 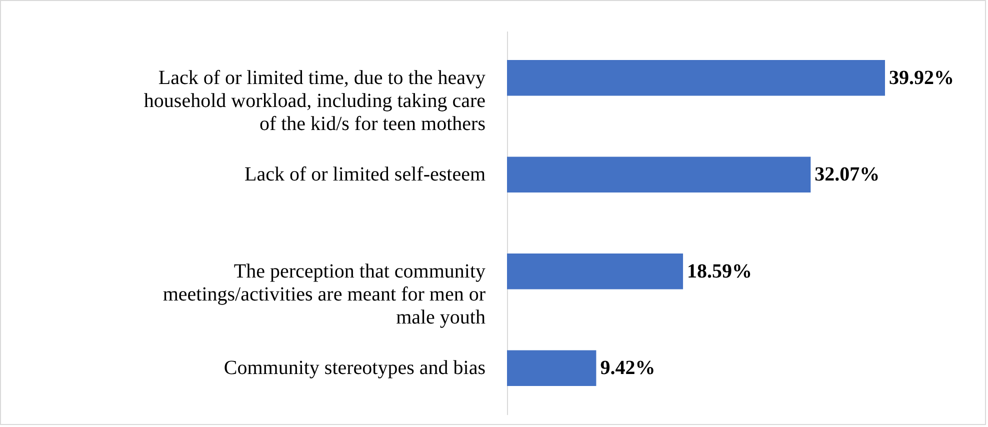 What do you see at coordinates (628, 368) in the screenshot?
I see `data-label: 9.42%` at bounding box center [628, 368].